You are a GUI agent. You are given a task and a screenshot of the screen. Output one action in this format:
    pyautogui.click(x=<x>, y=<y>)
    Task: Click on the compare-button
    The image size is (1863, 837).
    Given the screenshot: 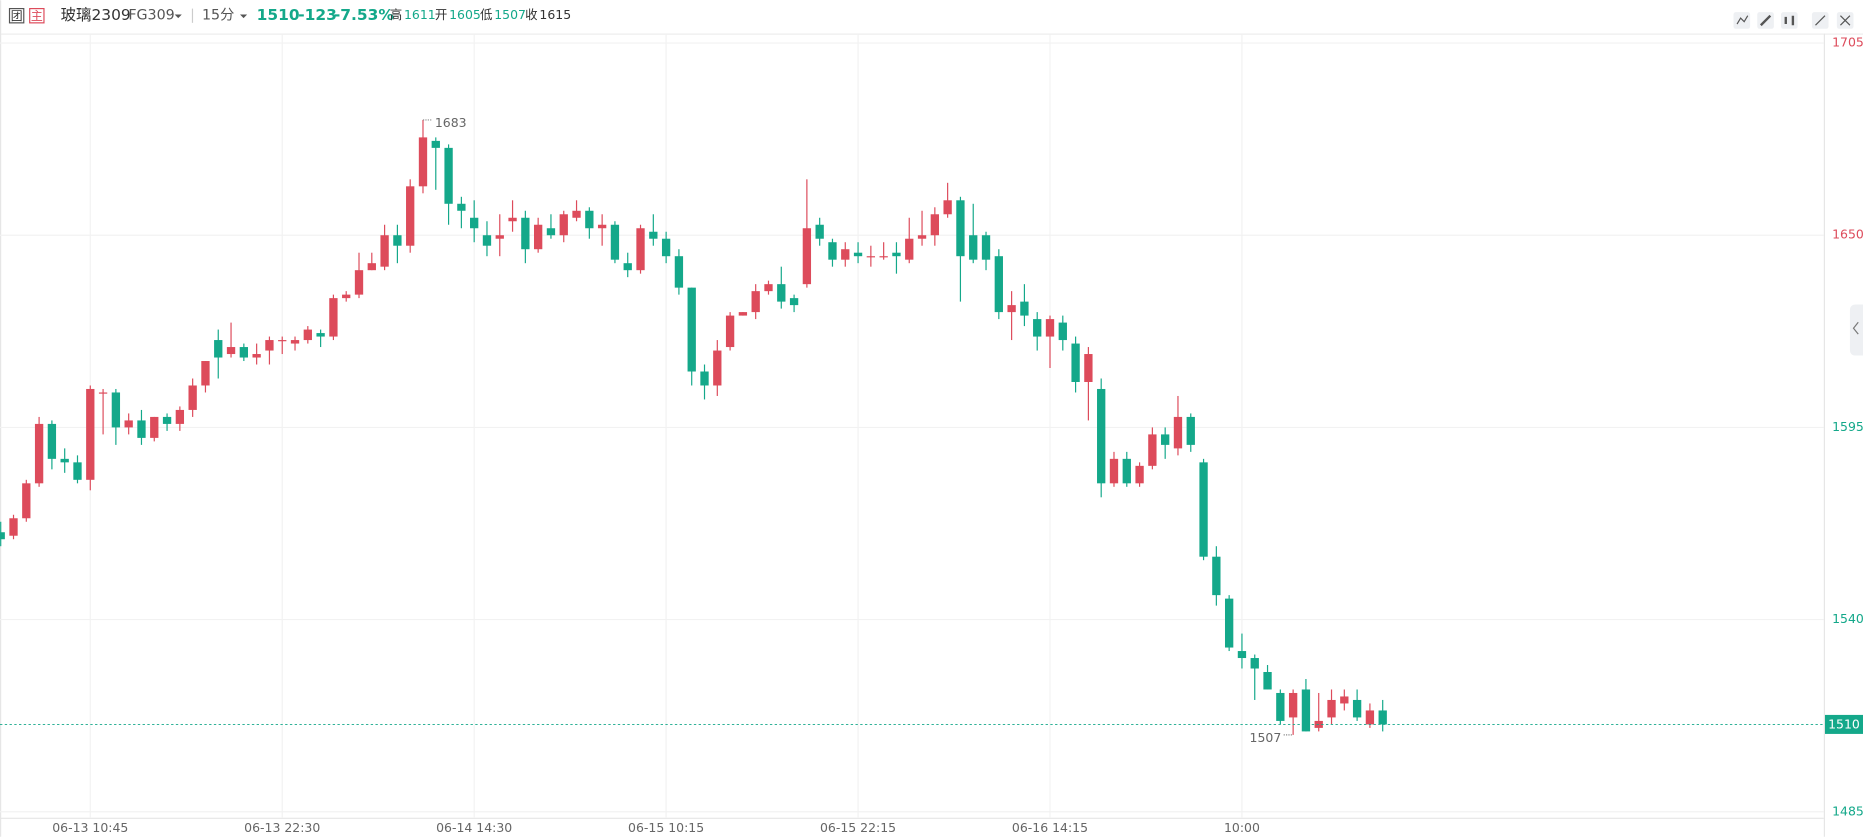 What is the action you would take?
    pyautogui.click(x=1789, y=20)
    